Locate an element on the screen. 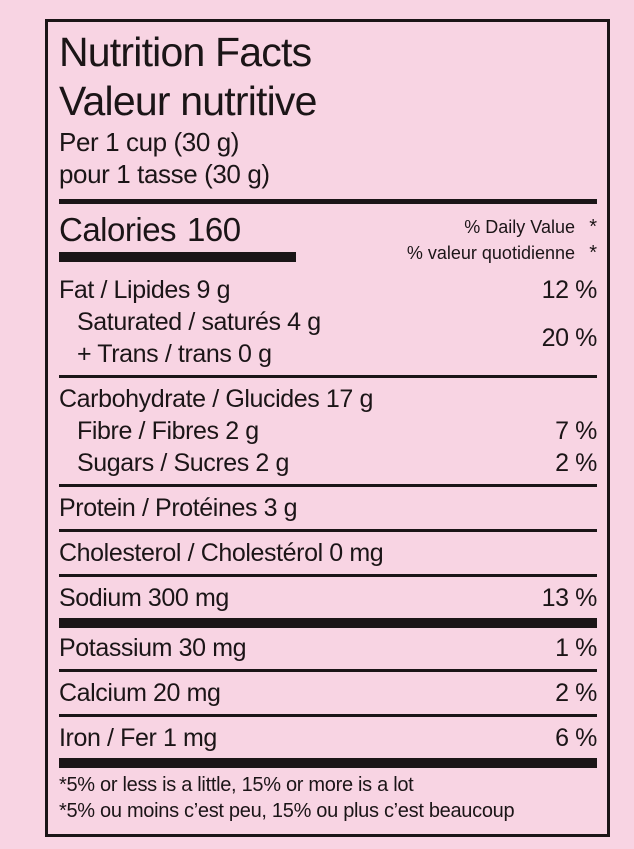 This screenshot has width=634, height=849. calories-value: 160 is located at coordinates (214, 229).